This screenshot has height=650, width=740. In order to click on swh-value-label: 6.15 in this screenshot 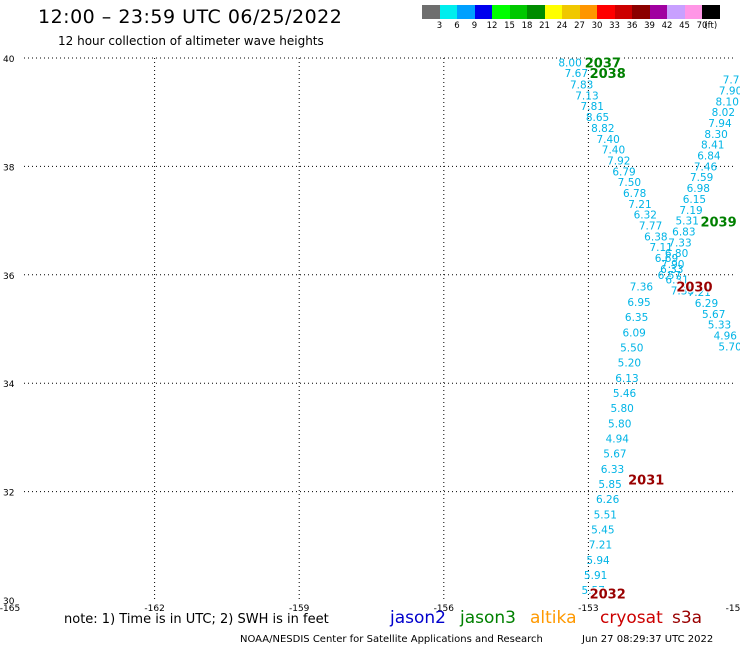, I will do `click(694, 200)`.